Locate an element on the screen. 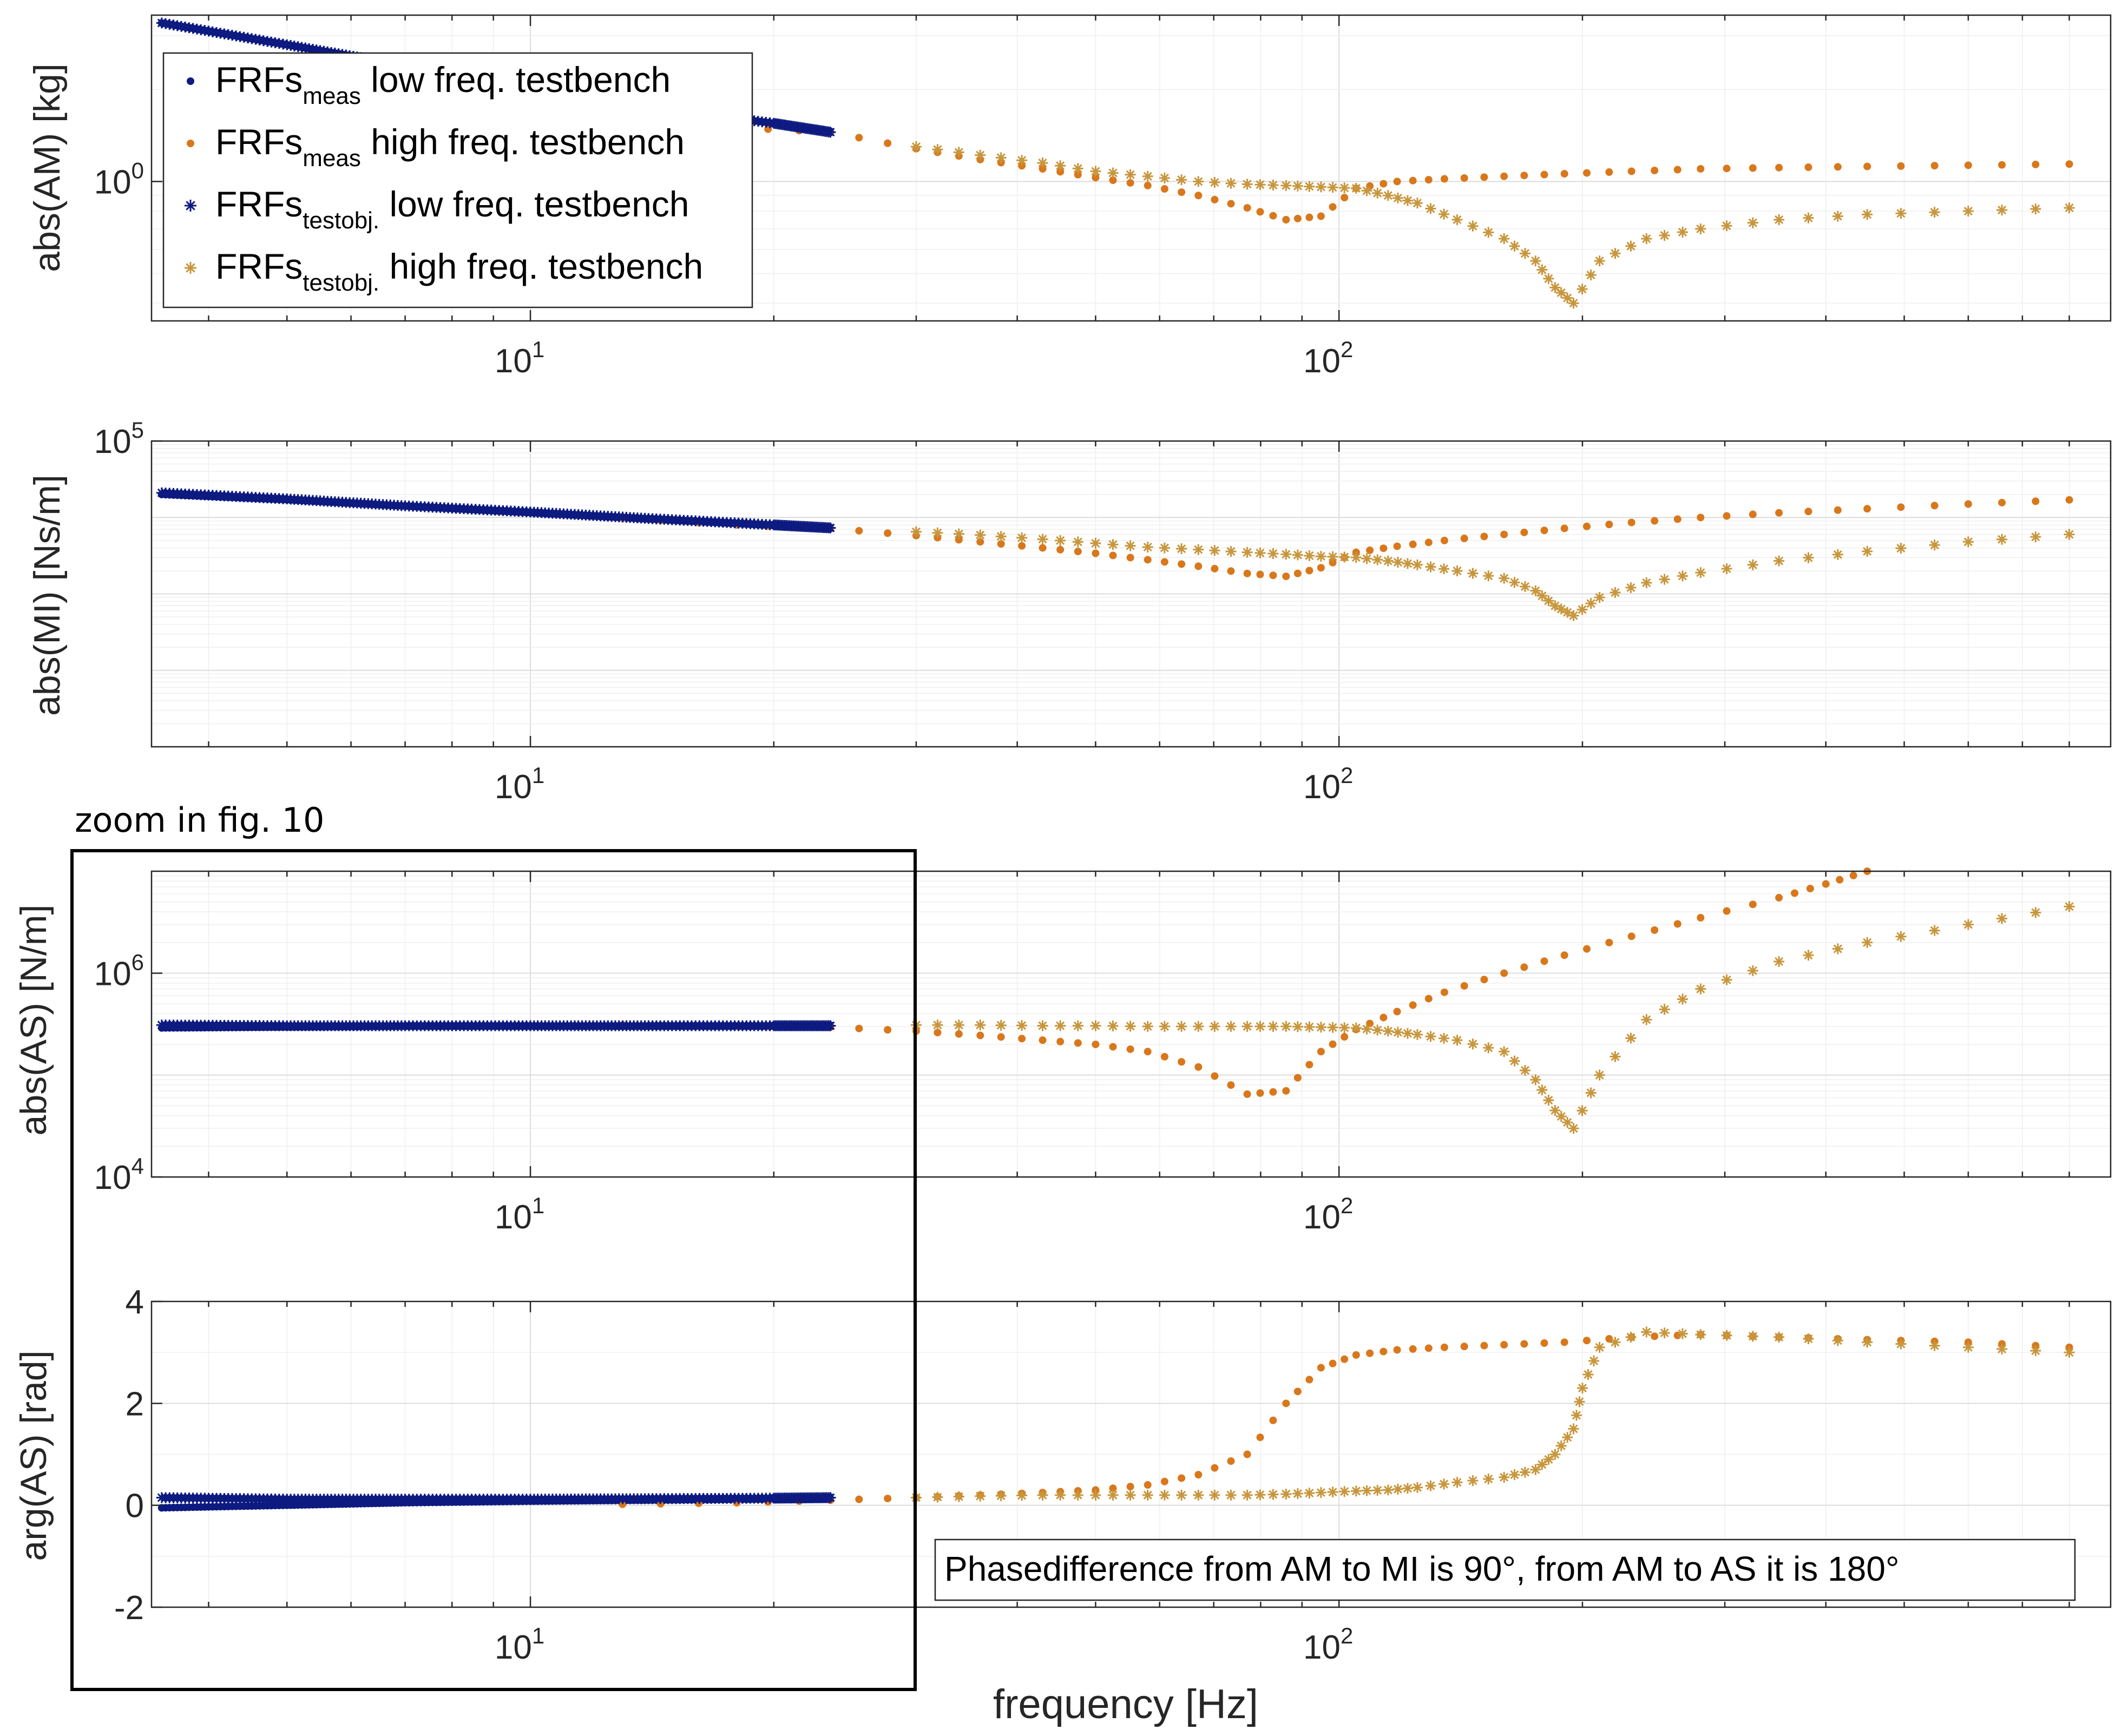 This screenshot has width=2122, height=1736. yticks-mi: 105 is located at coordinates (128, 439).